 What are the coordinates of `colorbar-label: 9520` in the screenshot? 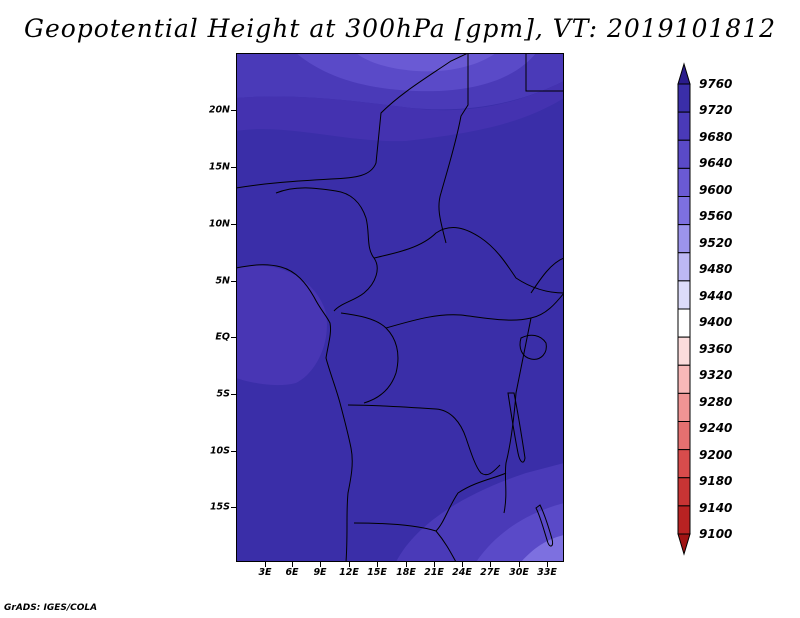 It's located at (716, 242).